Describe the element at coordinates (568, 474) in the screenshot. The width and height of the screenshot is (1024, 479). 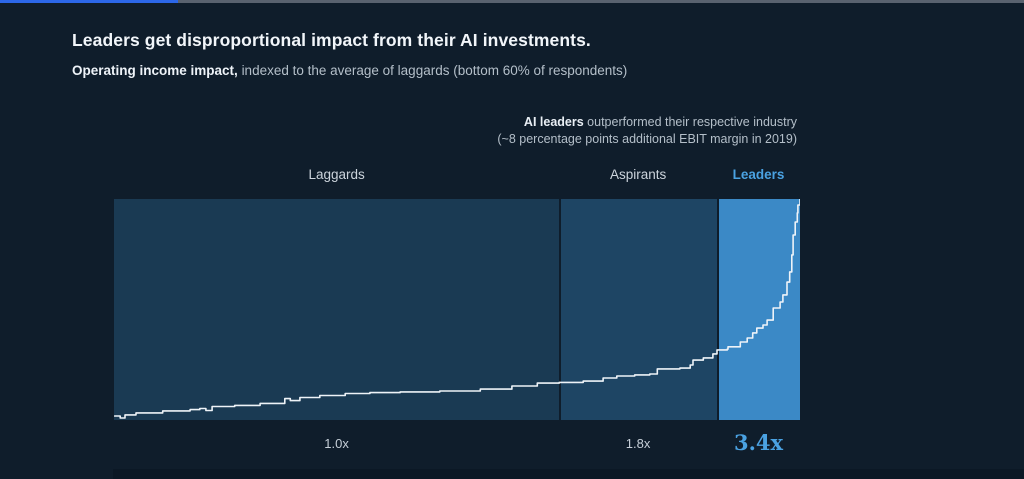
I see `slide-bottom-edge` at that location.